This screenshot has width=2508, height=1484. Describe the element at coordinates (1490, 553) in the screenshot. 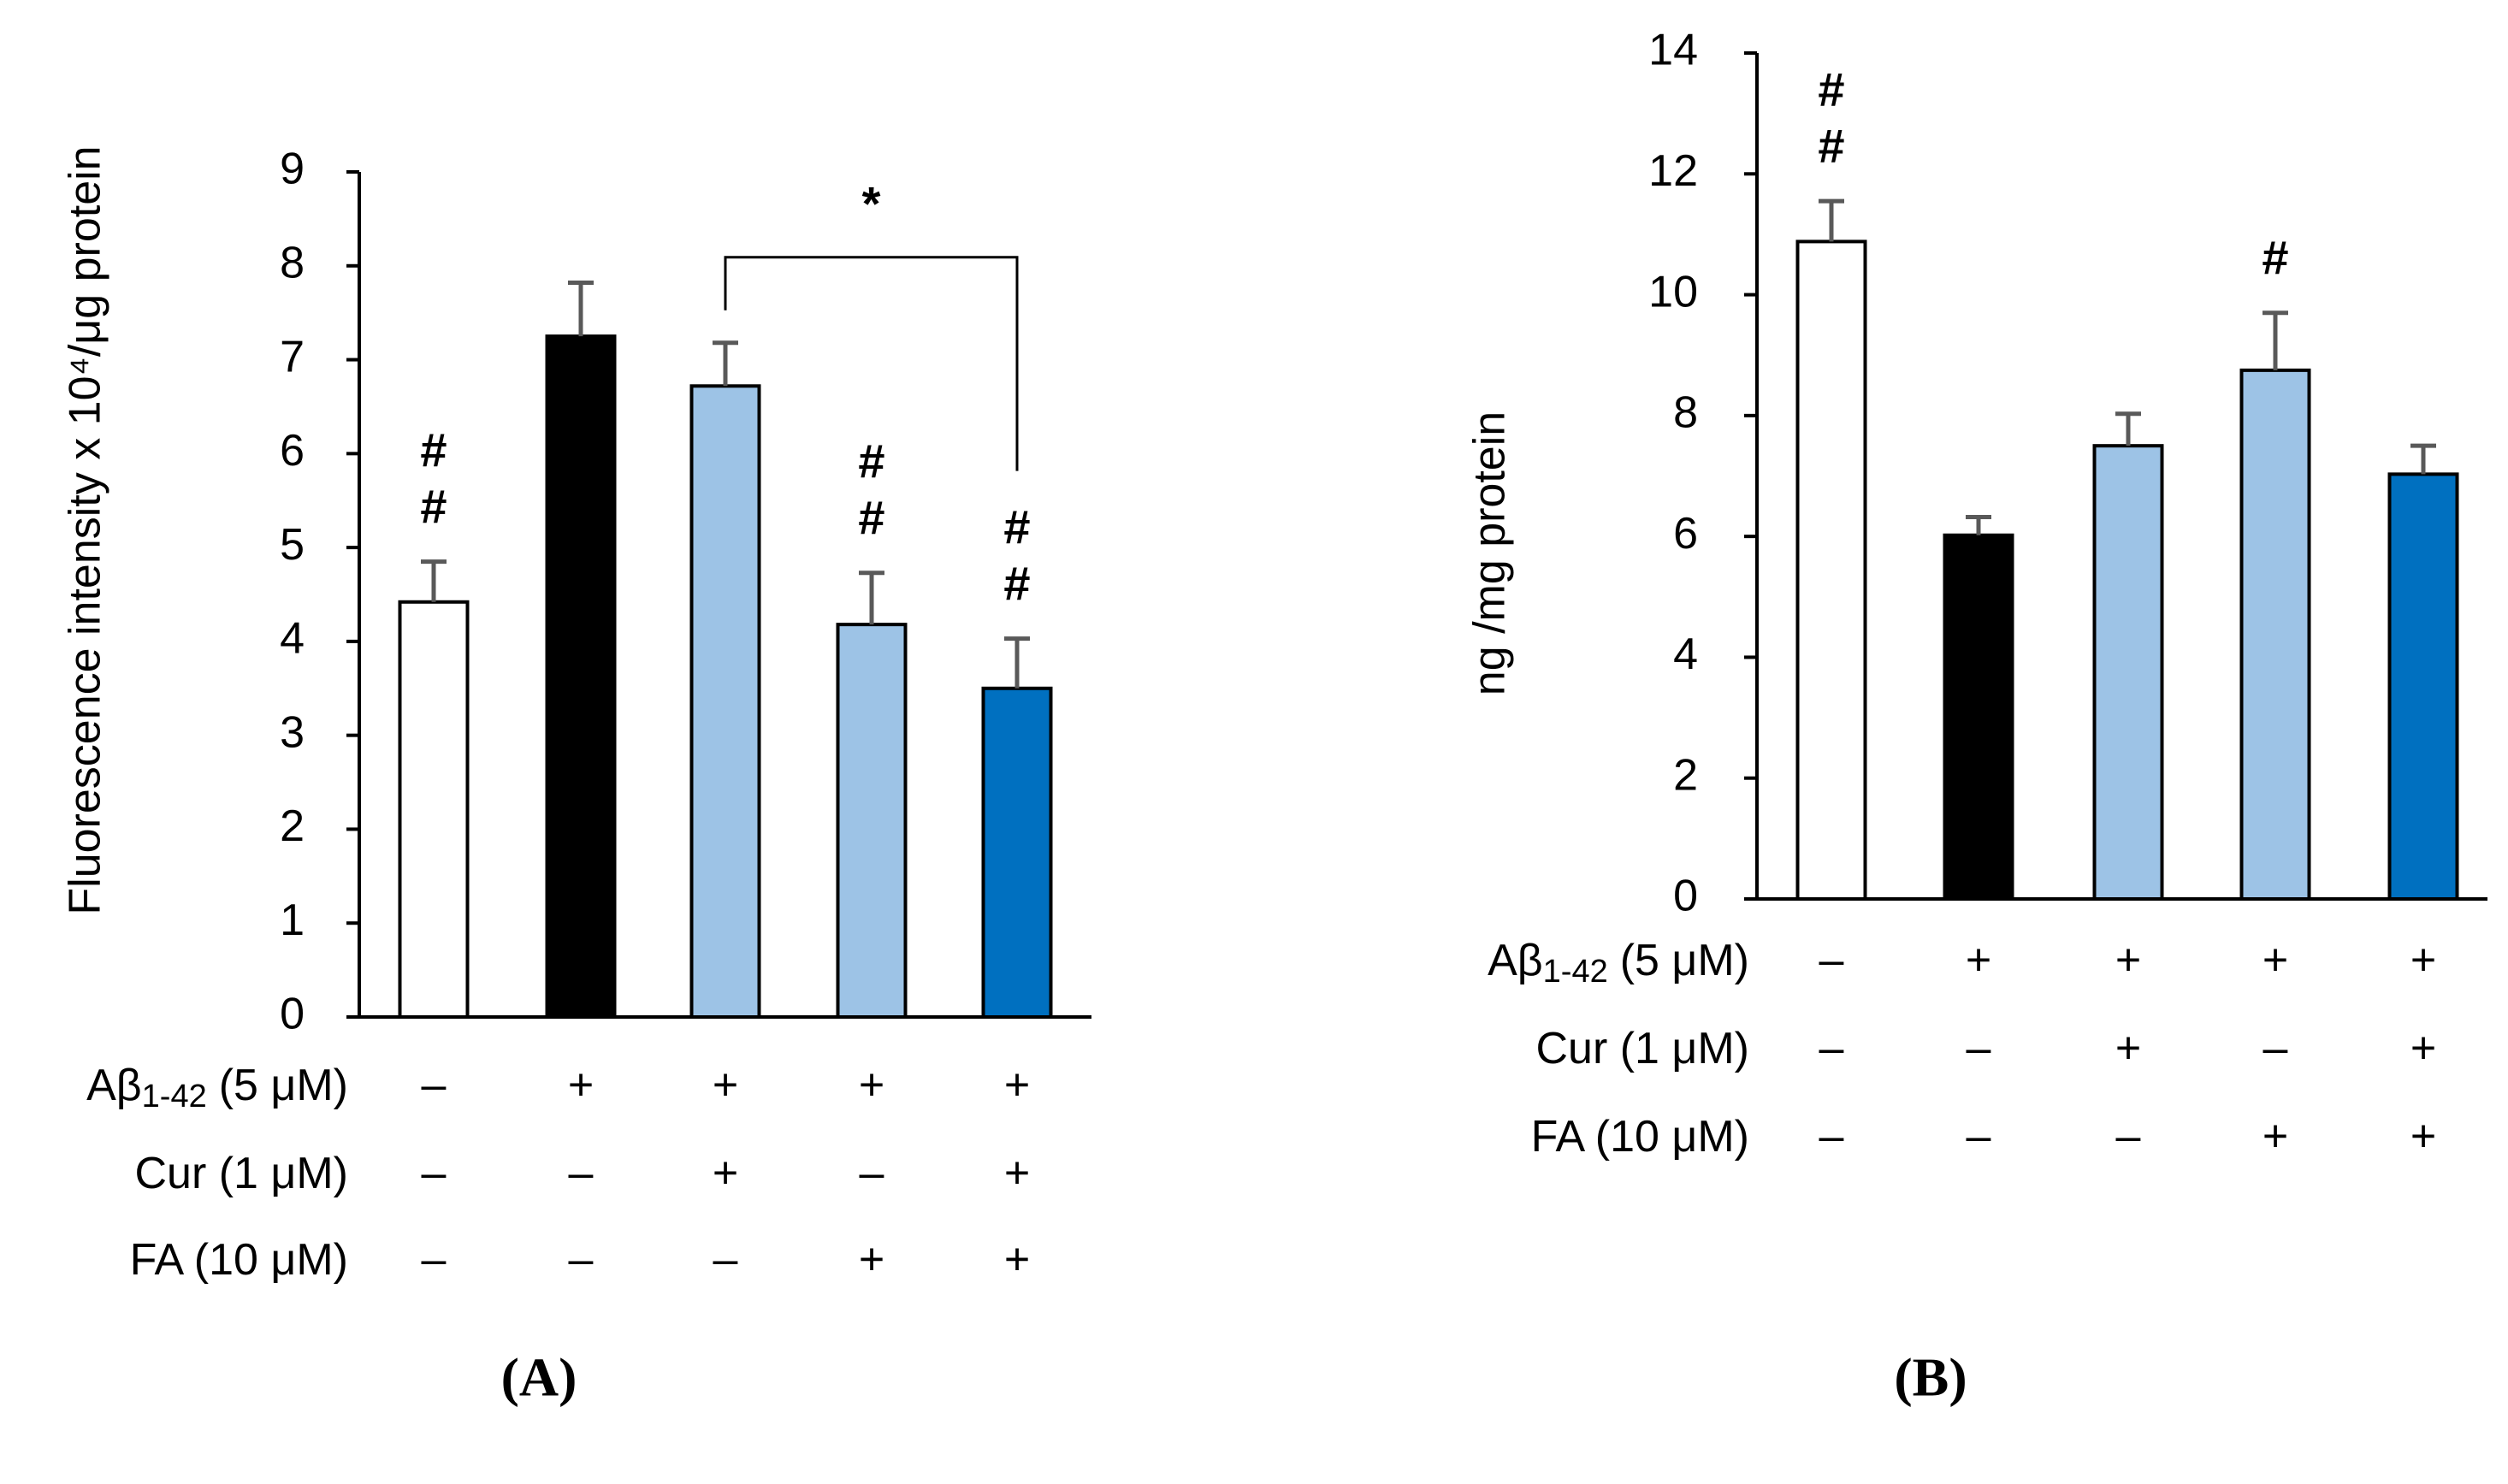

I see `y-axis-label: ng /mg protein` at that location.